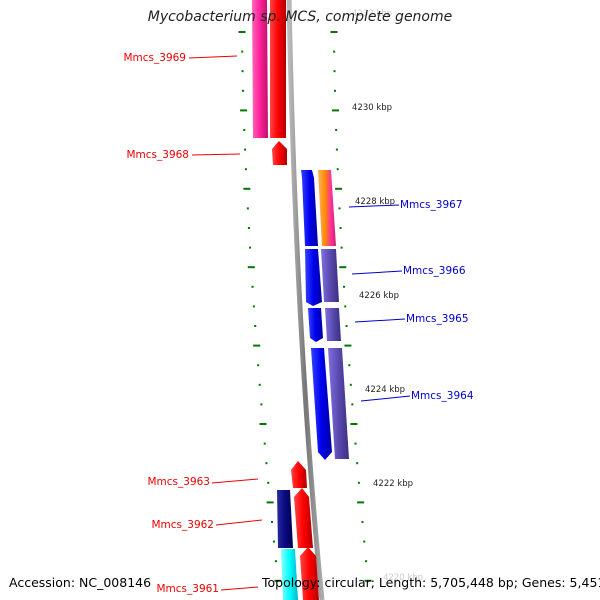 Image resolution: width=600 pixels, height=600 pixels. I want to click on label-mmcs-3964: Mmcs_3964, so click(442, 396).